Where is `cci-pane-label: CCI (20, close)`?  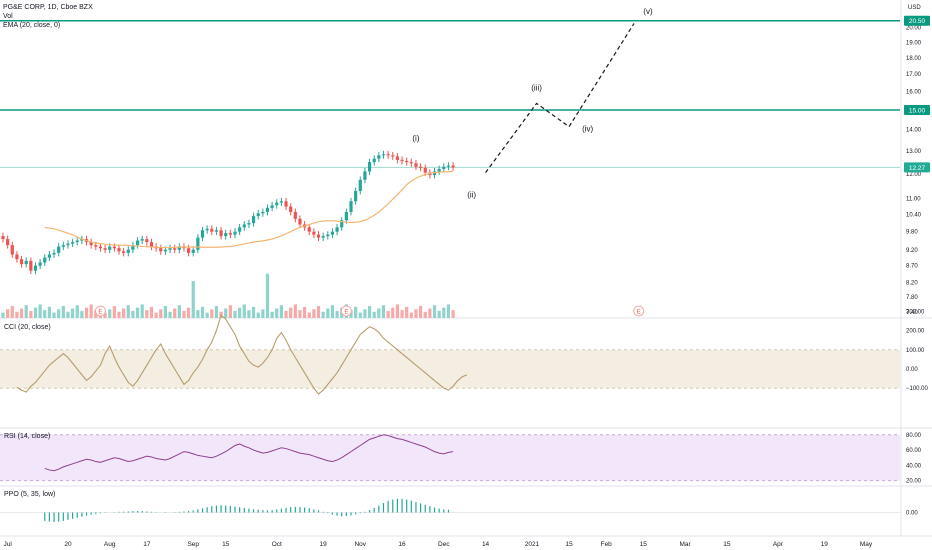
cci-pane-label: CCI (20, close) is located at coordinates (27, 327).